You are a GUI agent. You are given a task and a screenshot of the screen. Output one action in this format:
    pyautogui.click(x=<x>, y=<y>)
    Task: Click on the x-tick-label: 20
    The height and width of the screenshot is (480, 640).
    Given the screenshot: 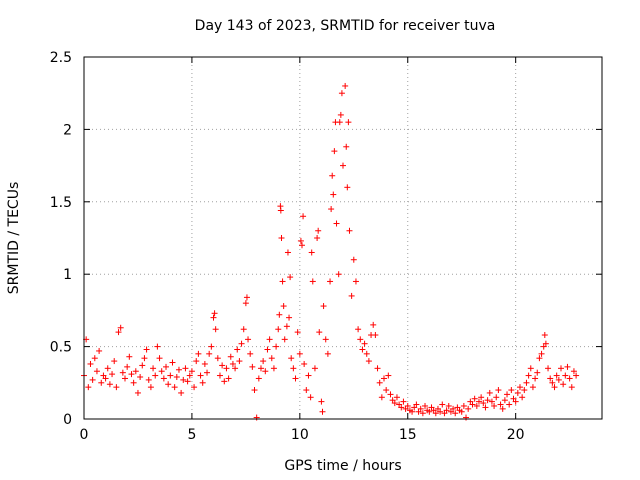 What is the action you would take?
    pyautogui.click(x=516, y=435)
    